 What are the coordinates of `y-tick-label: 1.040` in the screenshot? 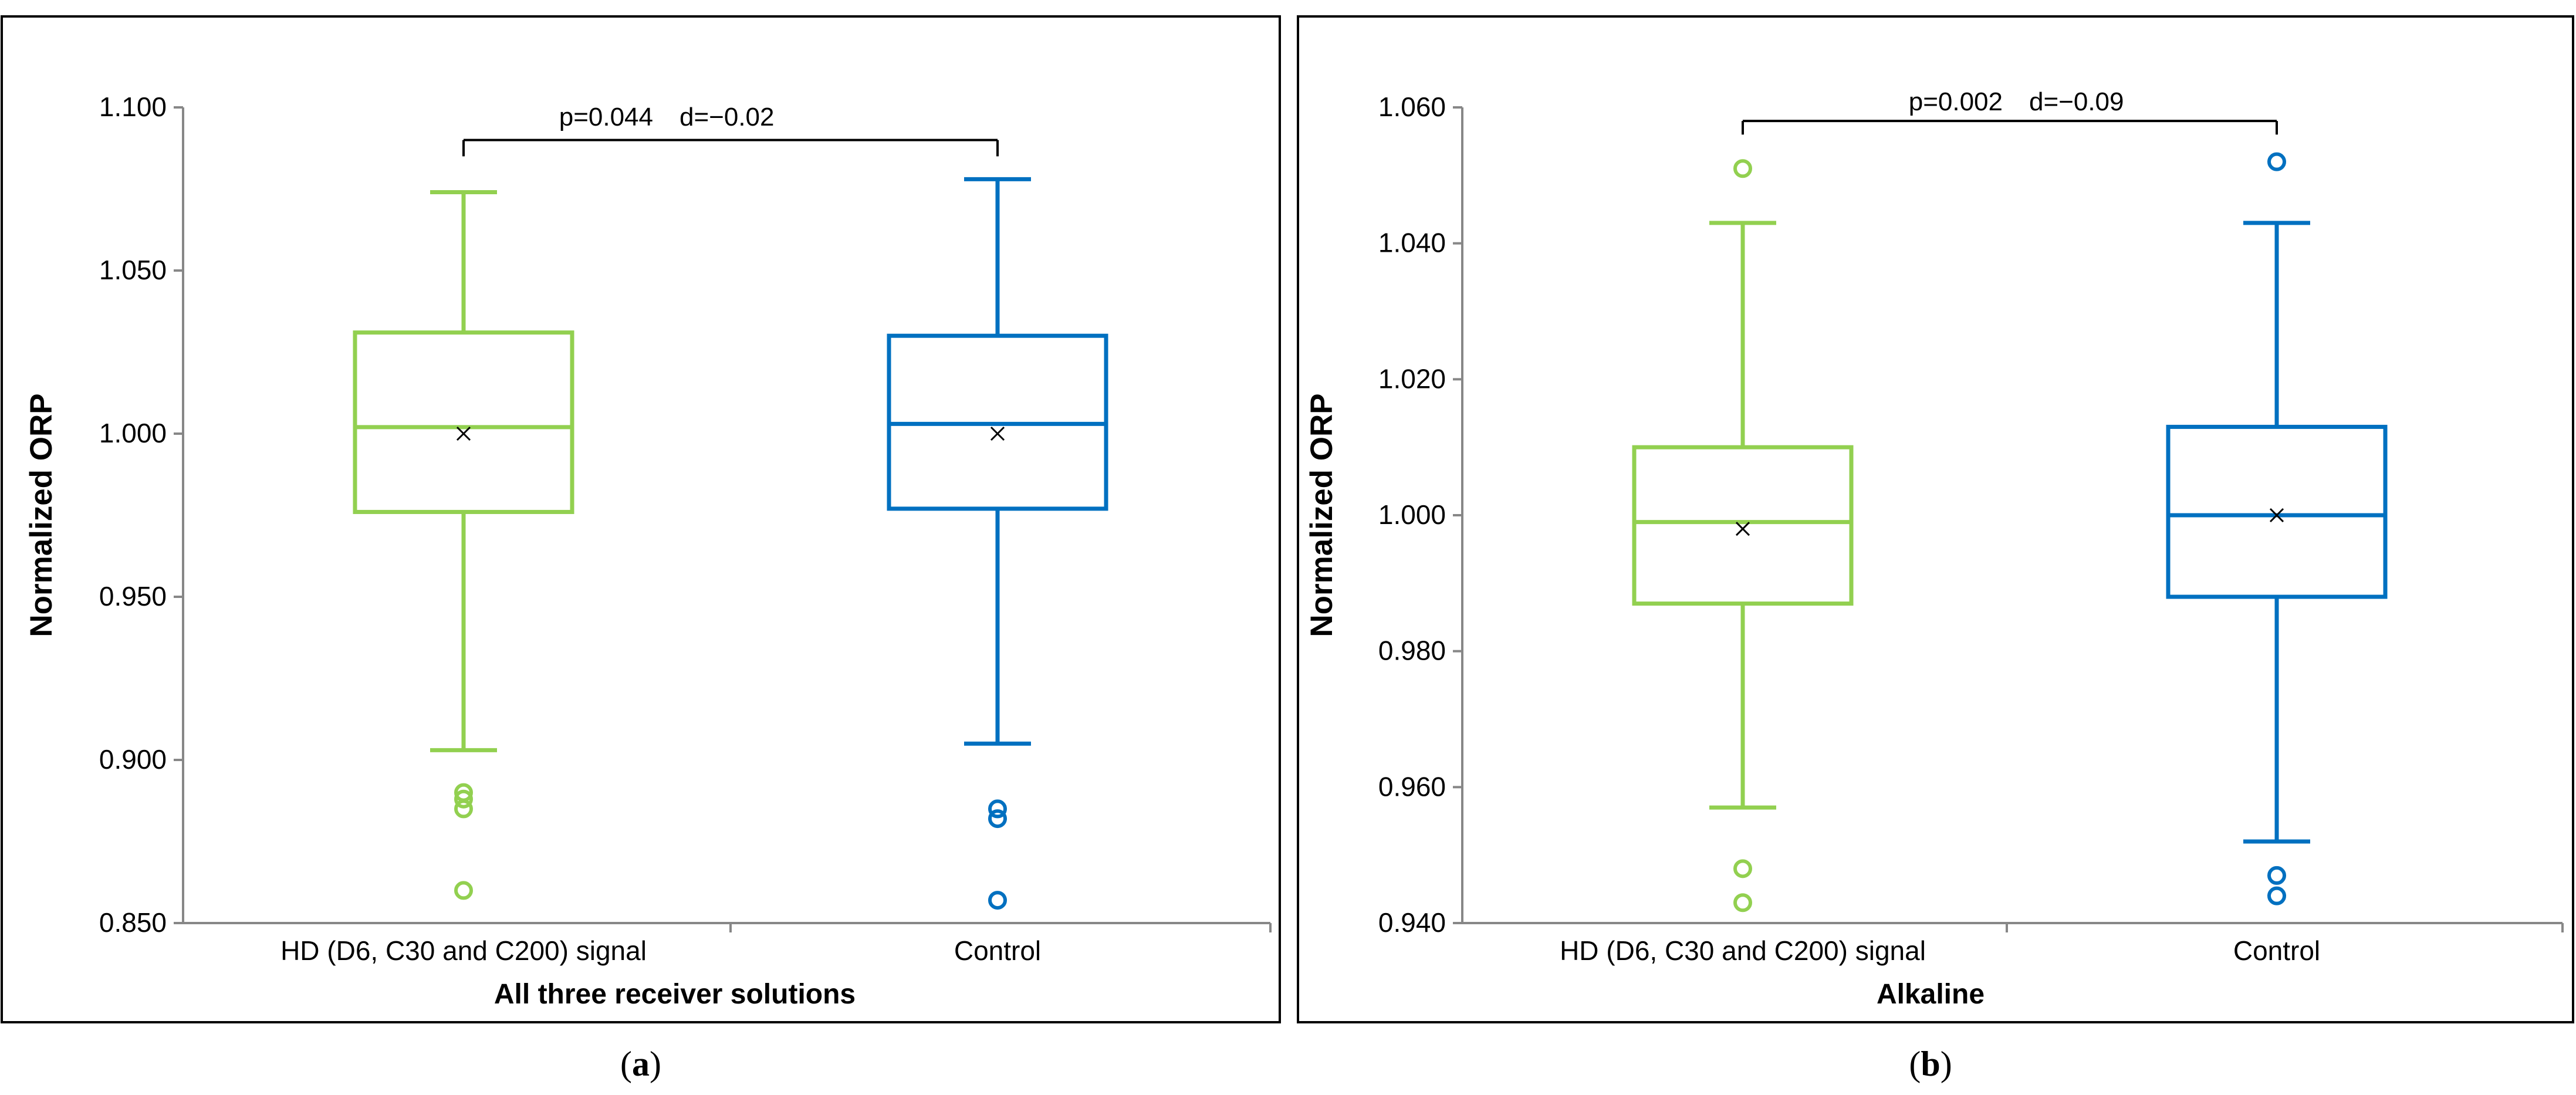 It's located at (1412, 243).